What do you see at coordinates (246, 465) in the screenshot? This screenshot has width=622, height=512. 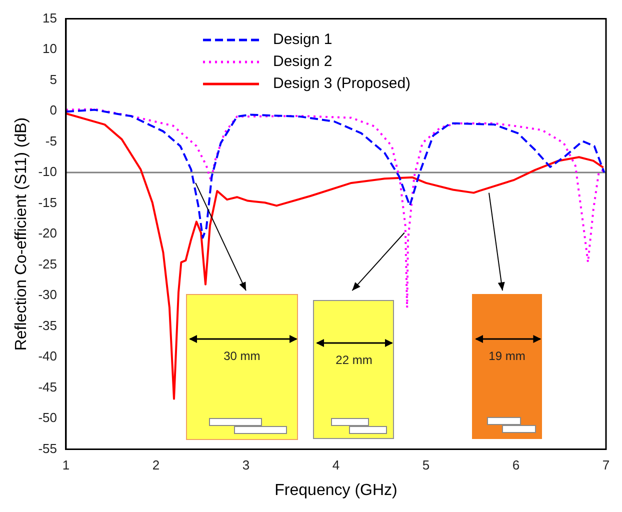 I see `x-tick-label: 3` at bounding box center [246, 465].